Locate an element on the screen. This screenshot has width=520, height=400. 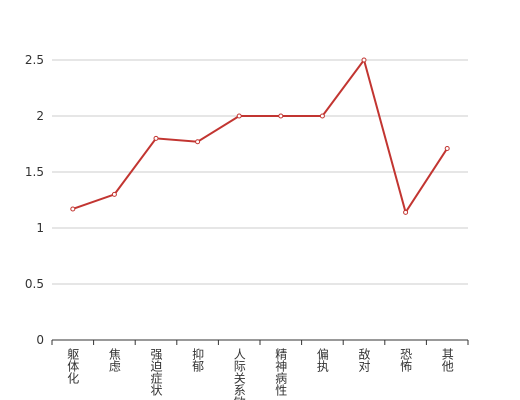
y-tick-label: 1 is located at coordinates (40, 228).